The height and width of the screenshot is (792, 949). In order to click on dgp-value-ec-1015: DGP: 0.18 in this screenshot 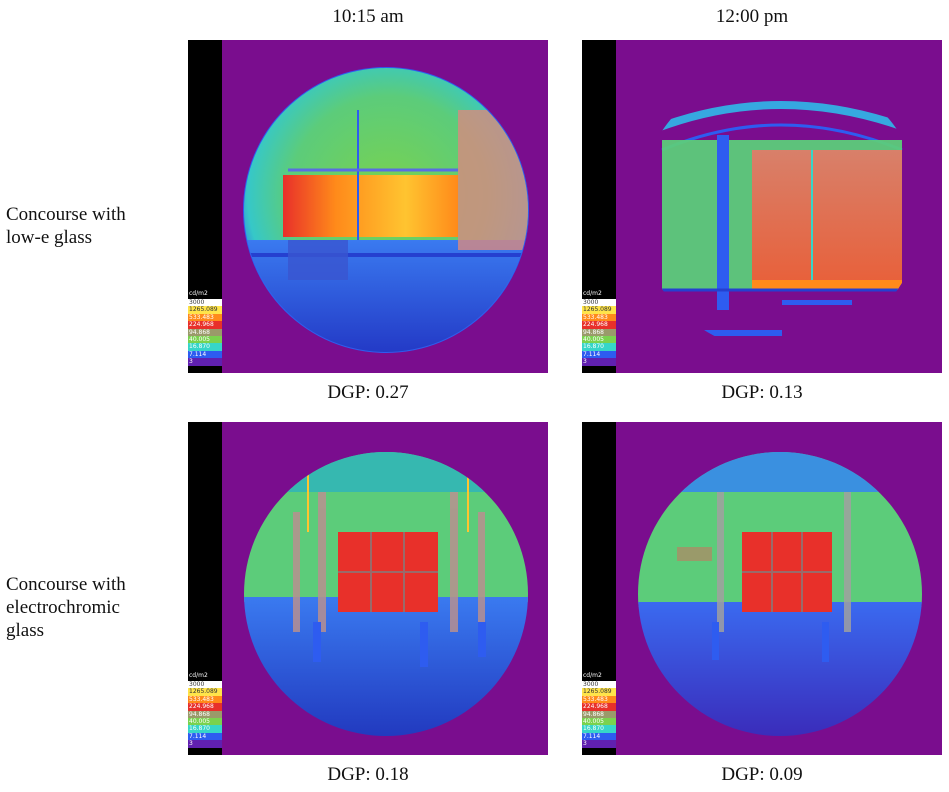, I will do `click(368, 774)`.